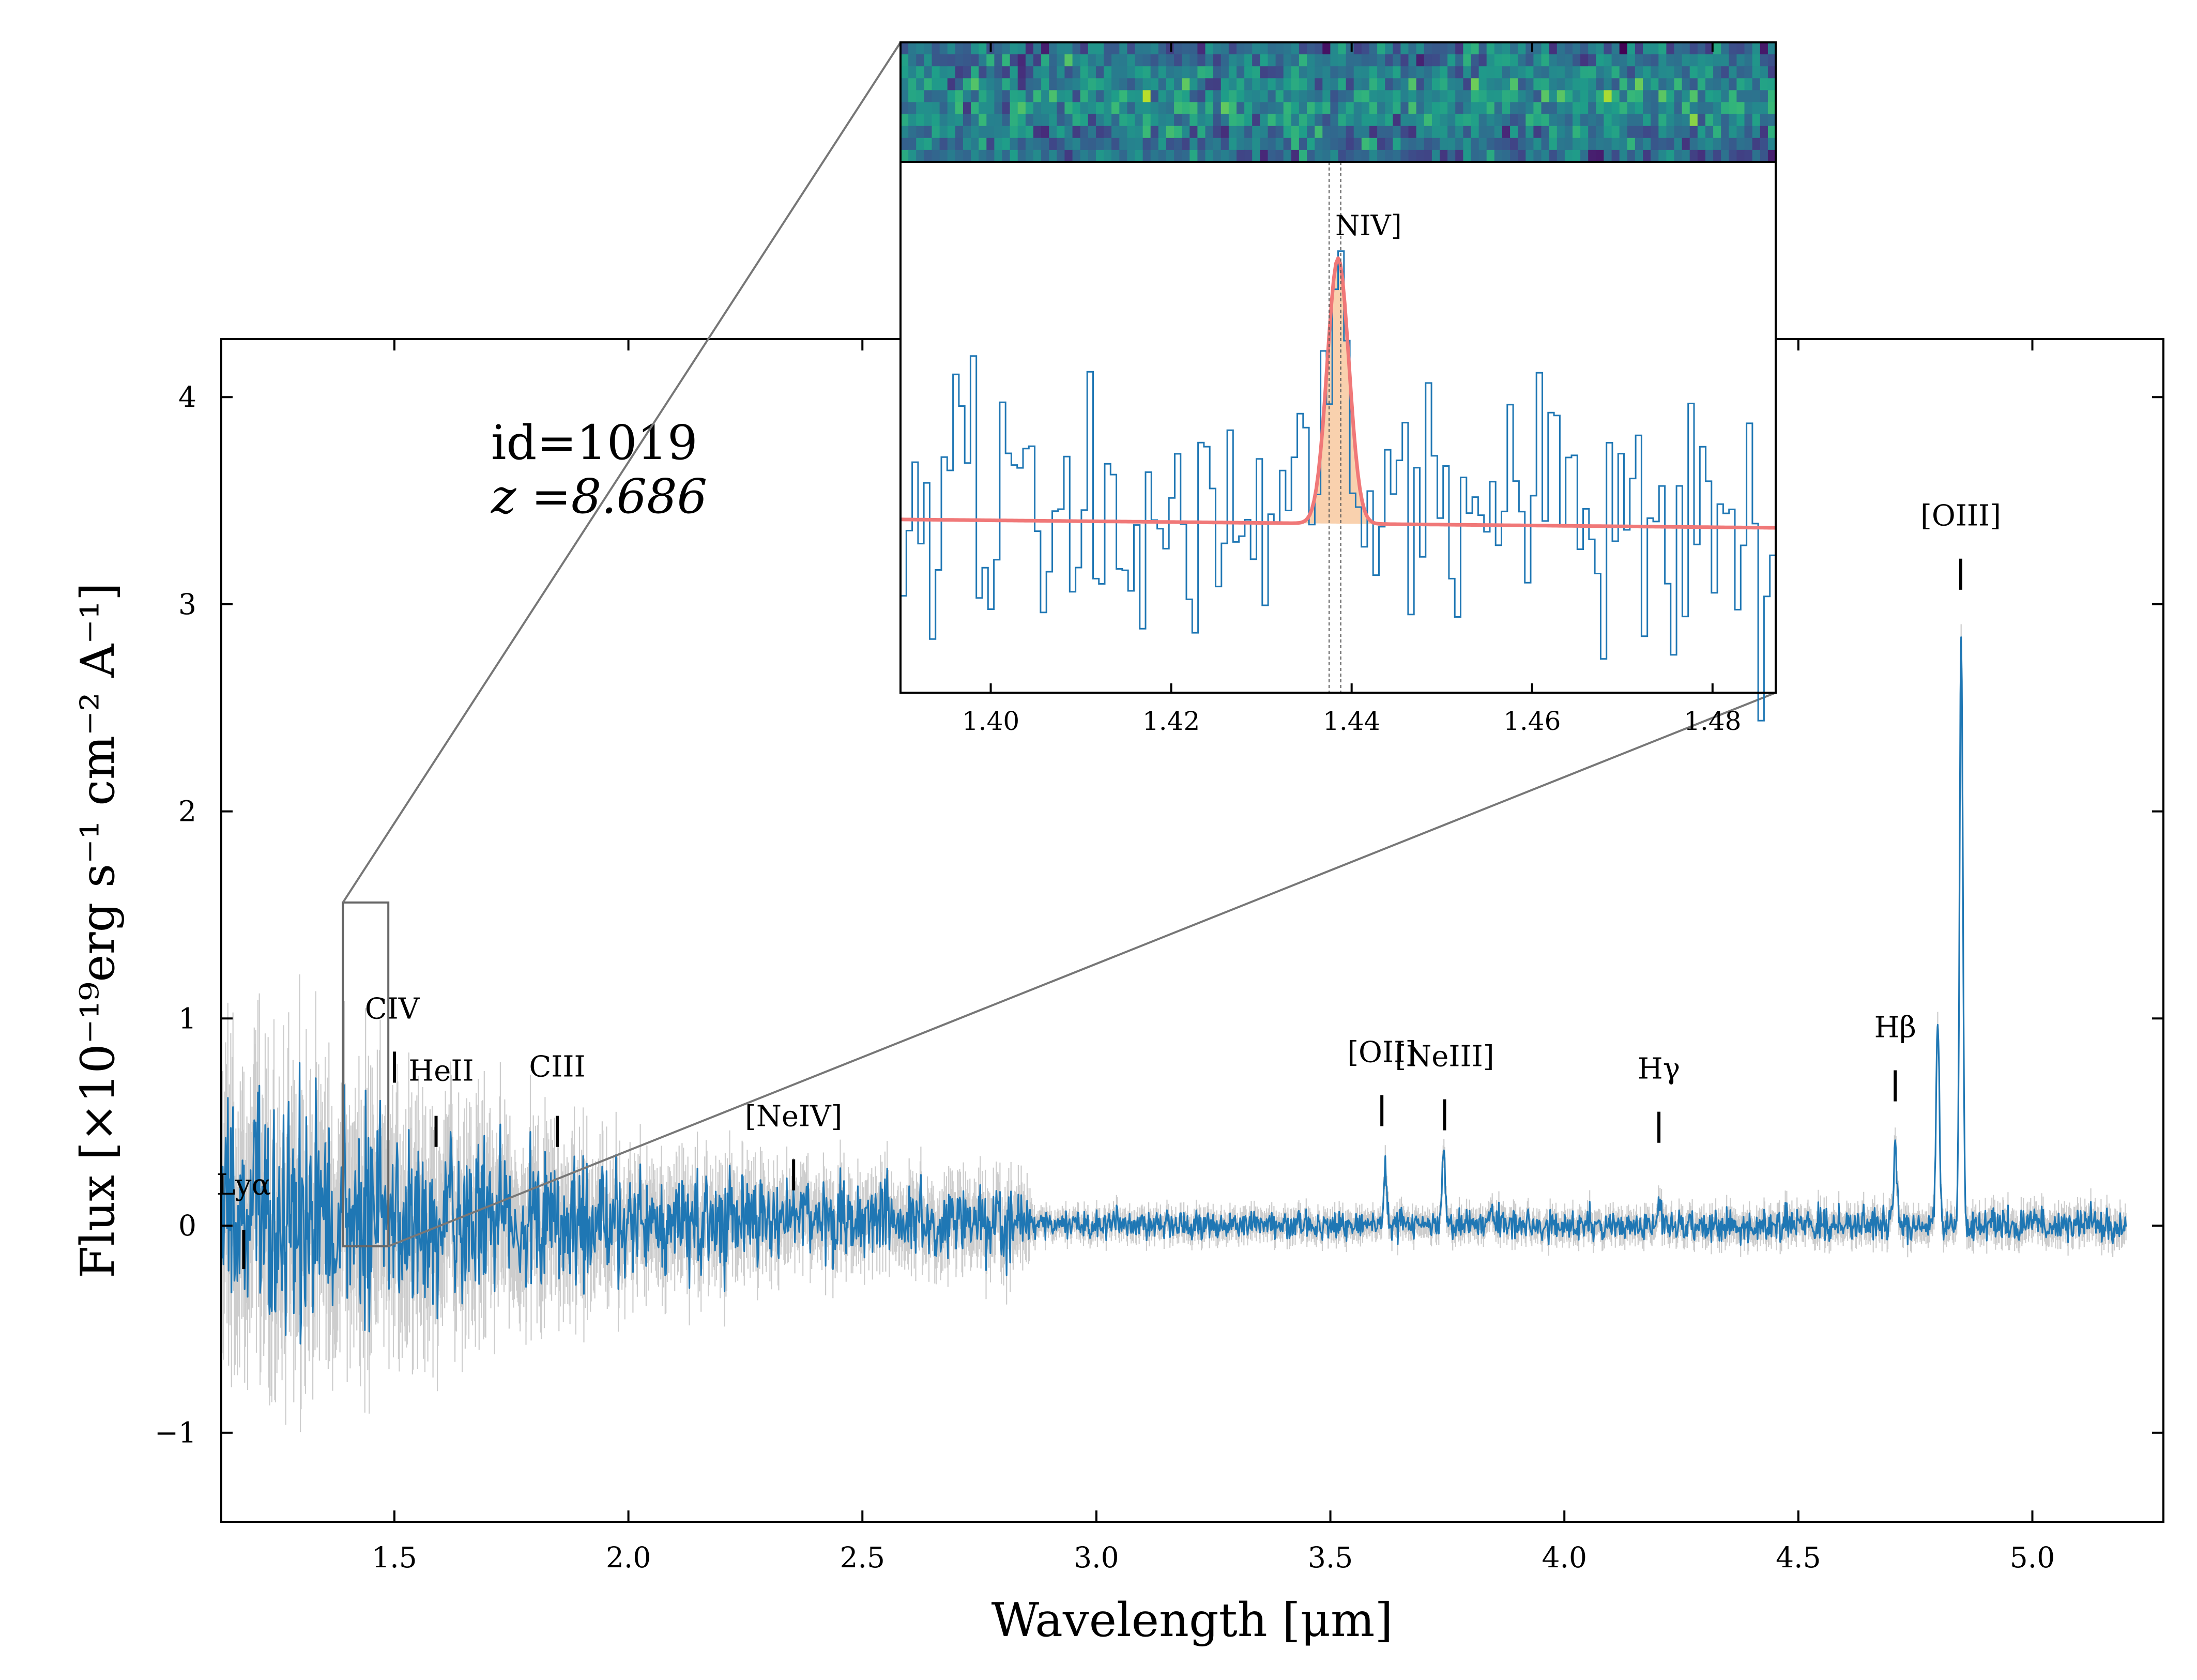  Describe the element at coordinates (594, 442) in the screenshot. I see `object-id-text: id=1019` at that location.